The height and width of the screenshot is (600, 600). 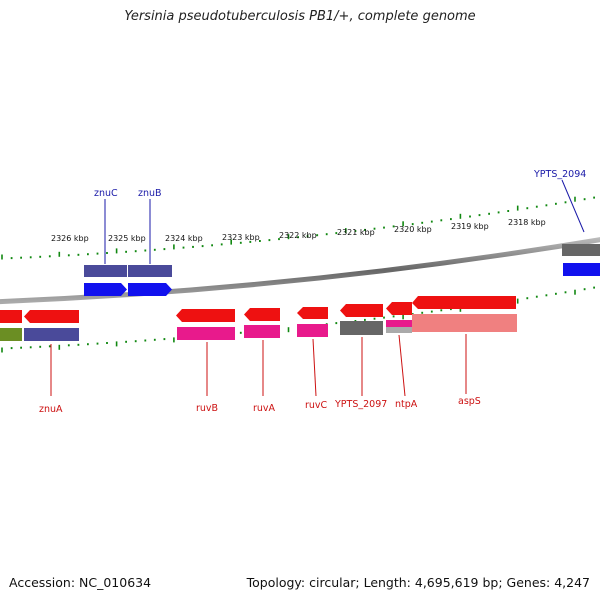 I want to click on tick-label: 2320 kbp, so click(x=413, y=229).